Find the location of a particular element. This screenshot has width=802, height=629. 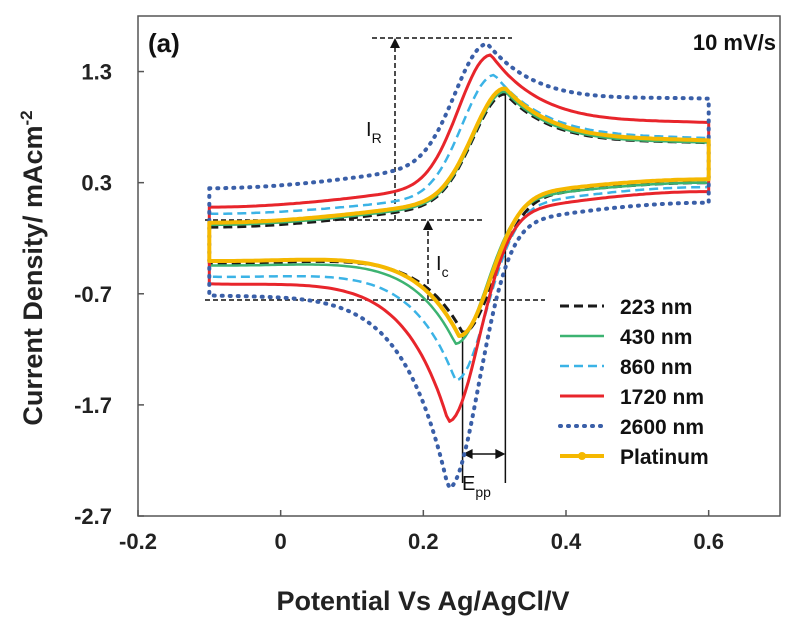

epp-arrow-right is located at coordinates (500, 454).